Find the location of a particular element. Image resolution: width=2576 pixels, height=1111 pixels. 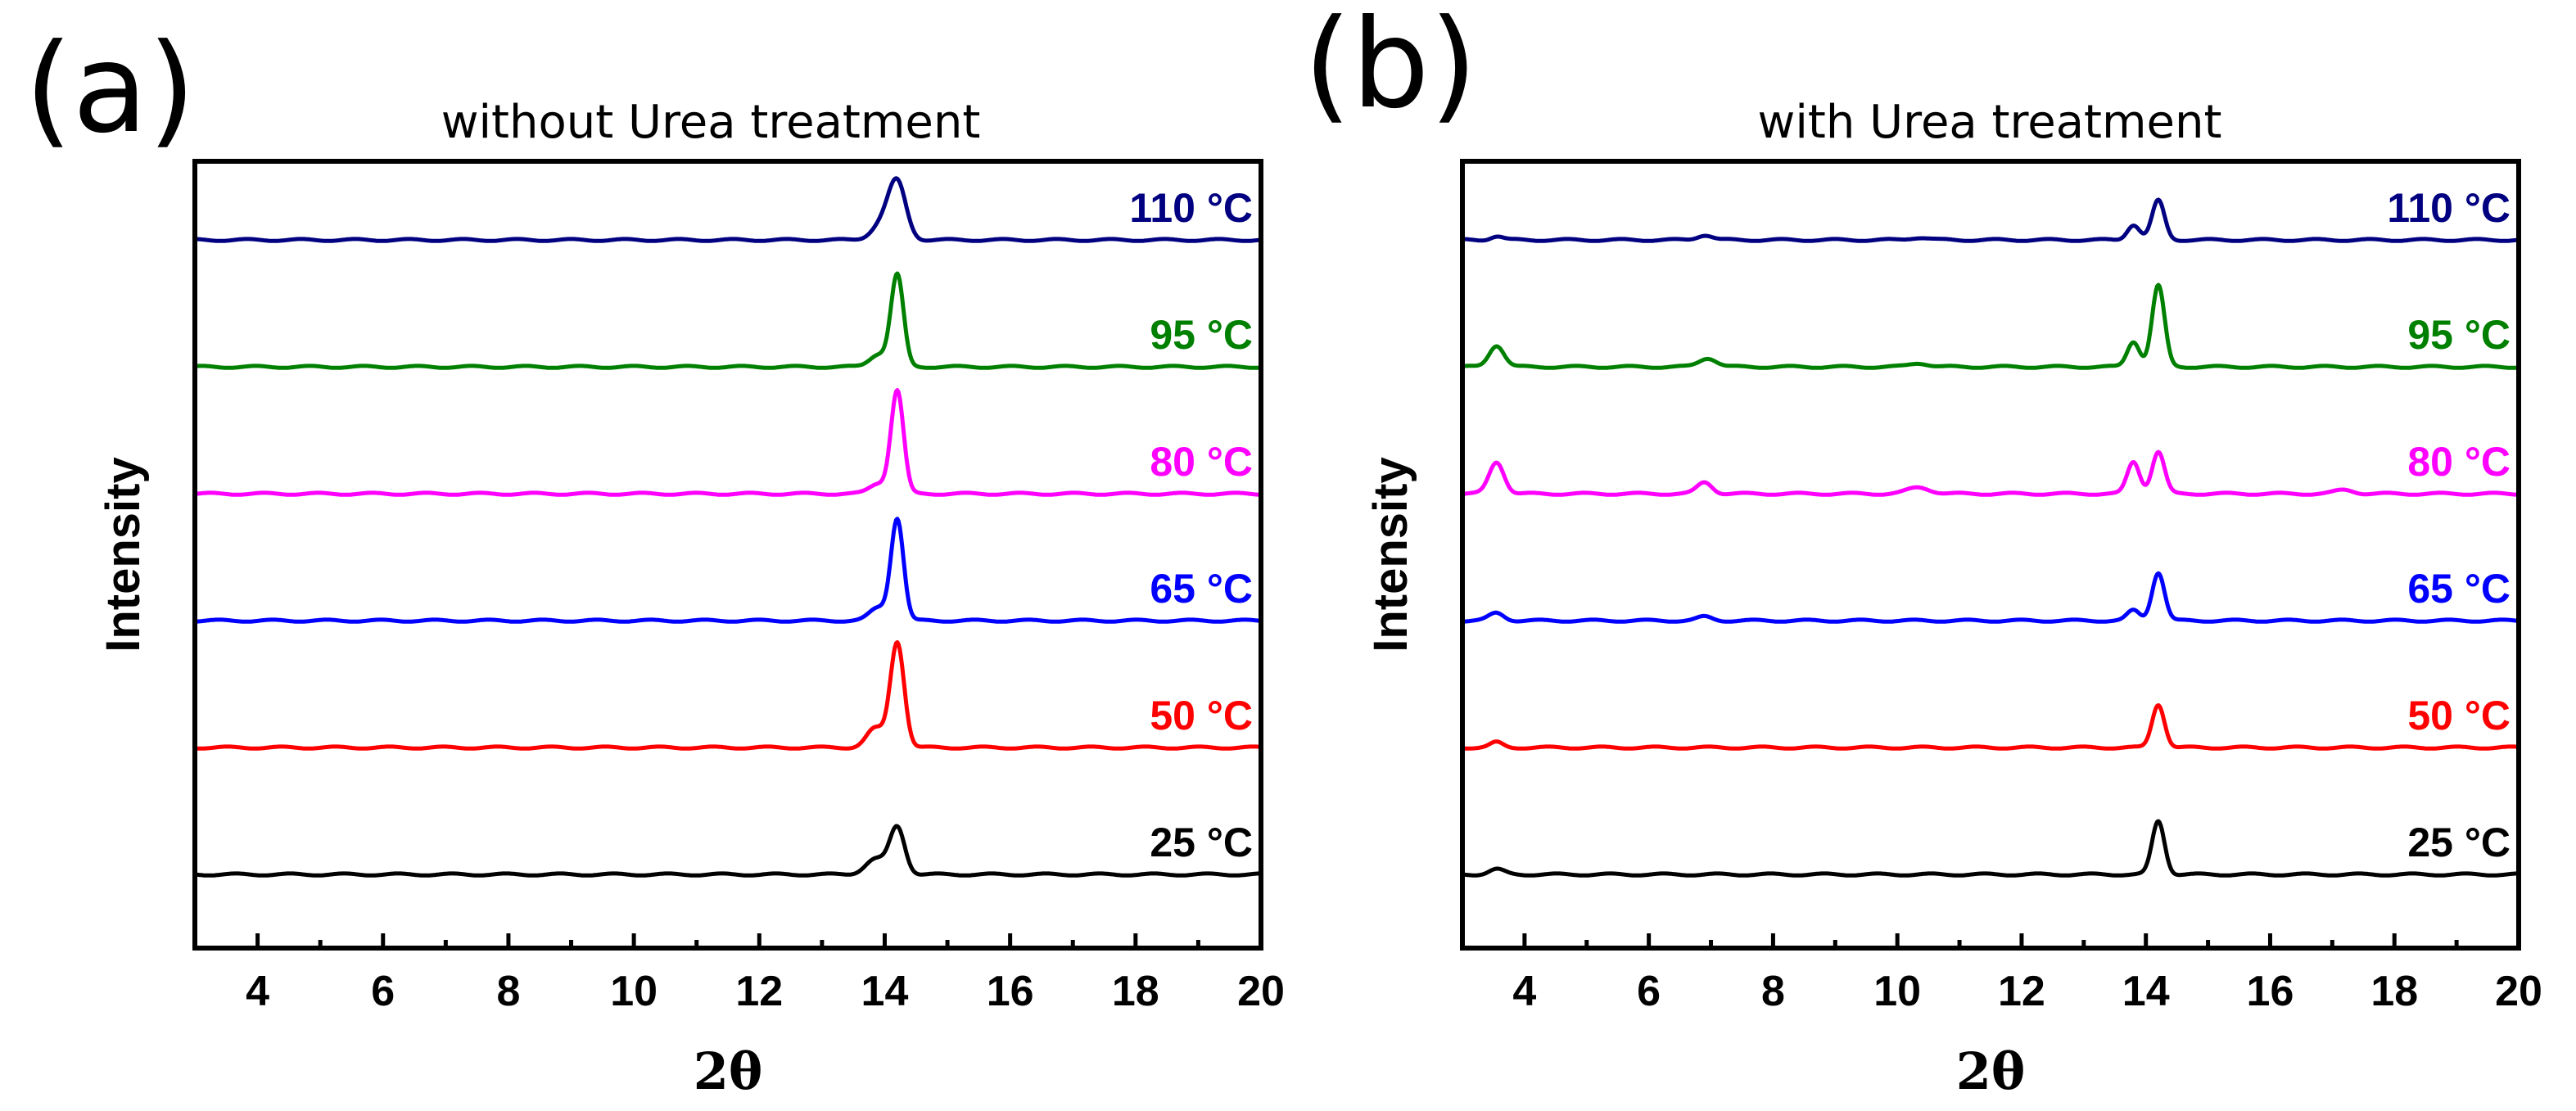

panel-letter: (a) is located at coordinates (110, 89).